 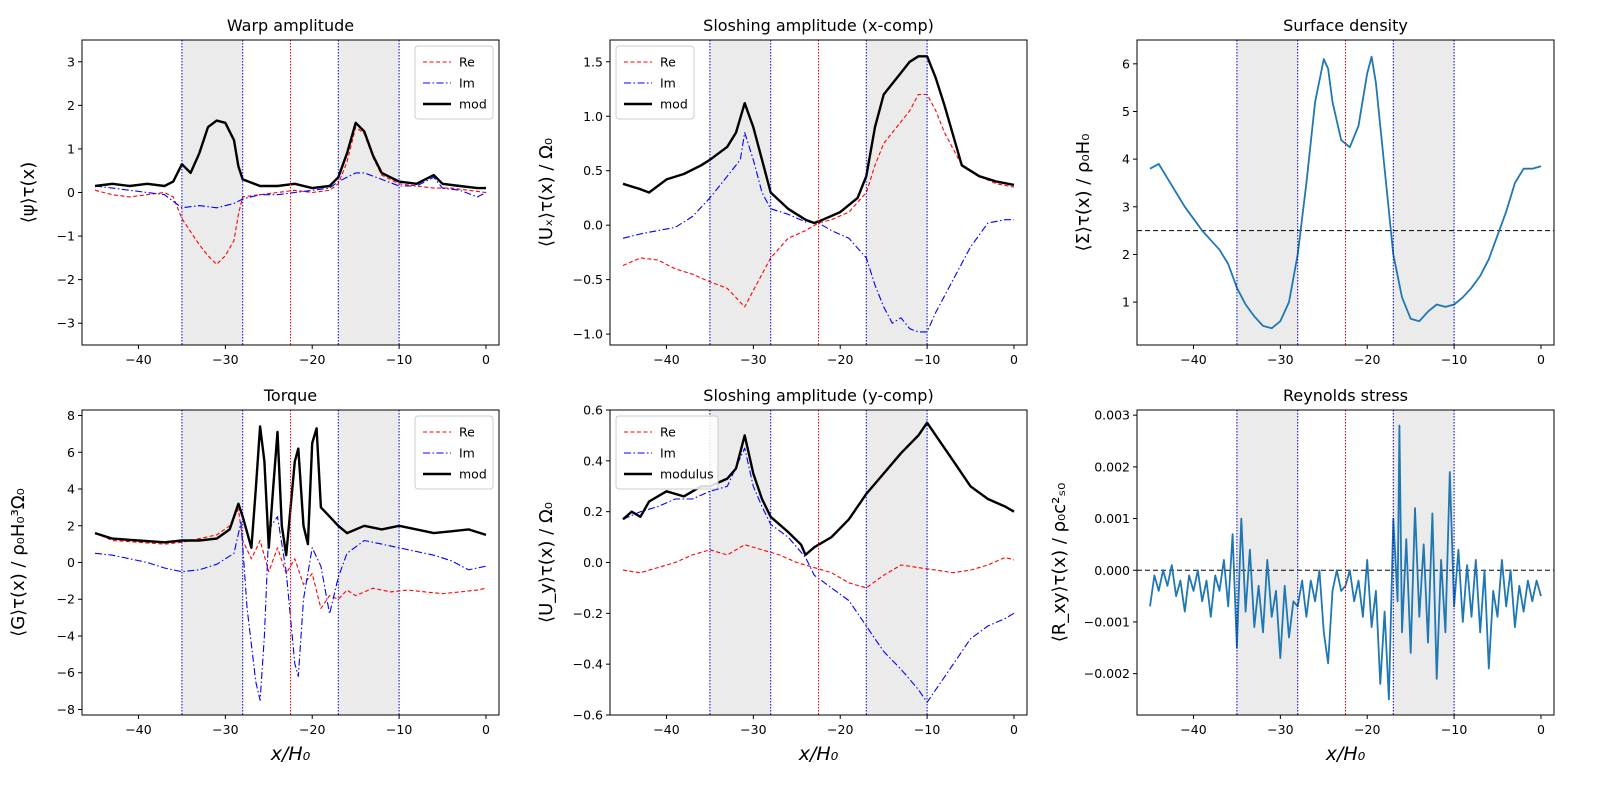 I want to click on x-axis-label: x/H₀, so click(x=818, y=754).